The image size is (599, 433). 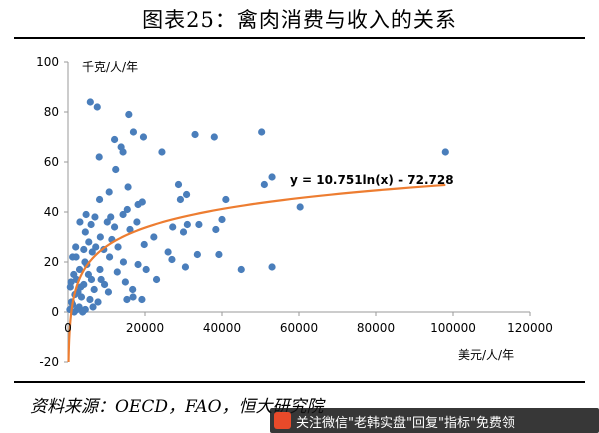 I want to click on x-tick-label: 40000, so click(x=222, y=328).